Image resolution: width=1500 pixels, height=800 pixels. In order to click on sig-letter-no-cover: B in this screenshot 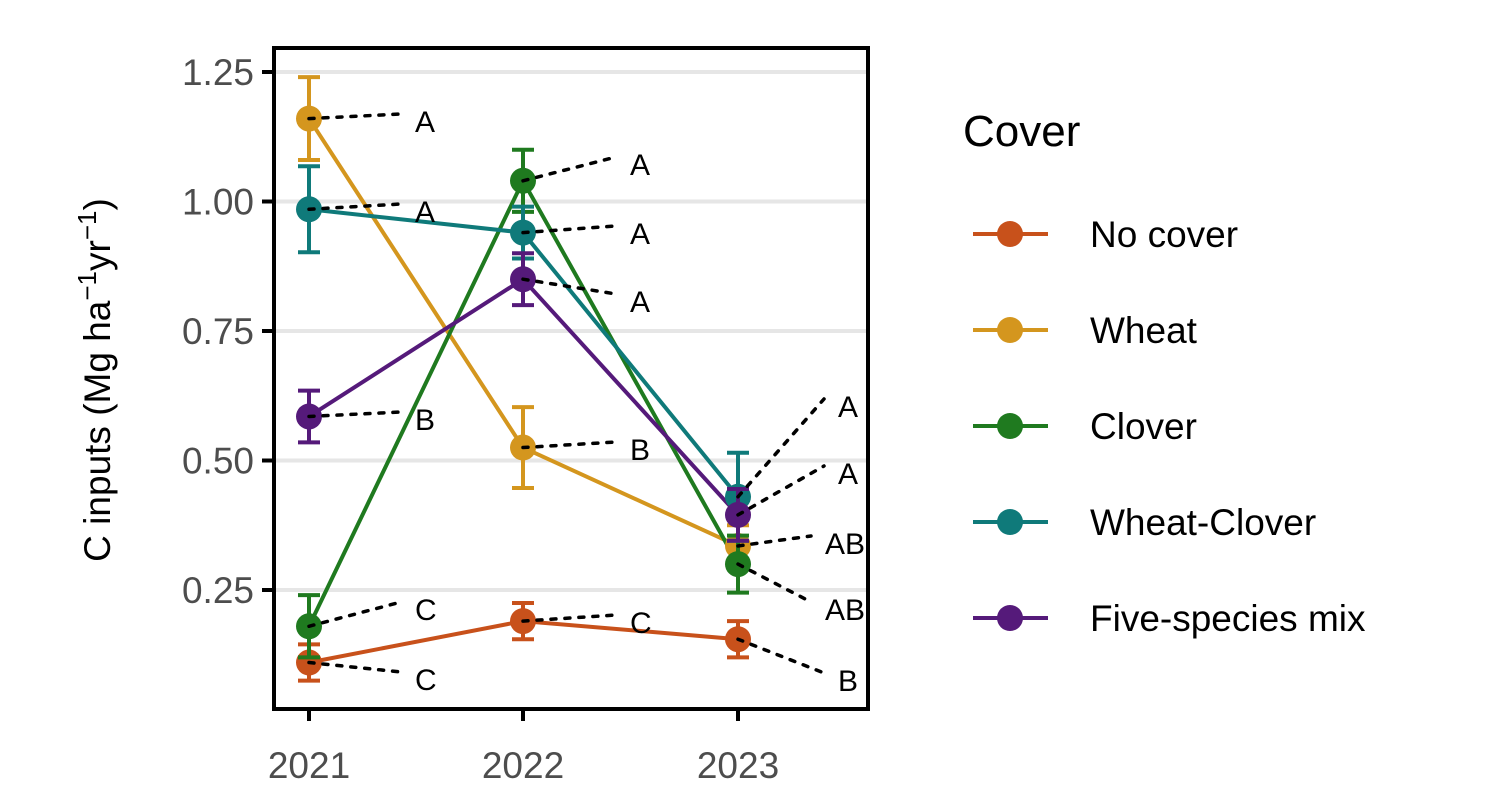, I will do `click(848, 681)`.